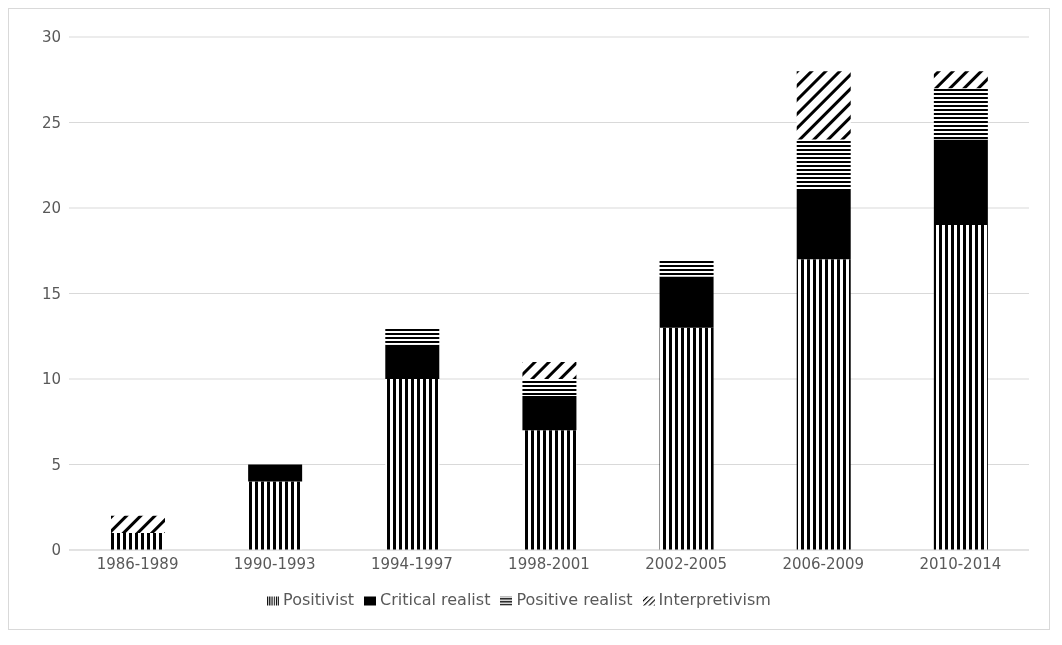 The width and height of the screenshot is (1062, 645). I want to click on x-tick-label: 1990-1993, so click(274, 563).